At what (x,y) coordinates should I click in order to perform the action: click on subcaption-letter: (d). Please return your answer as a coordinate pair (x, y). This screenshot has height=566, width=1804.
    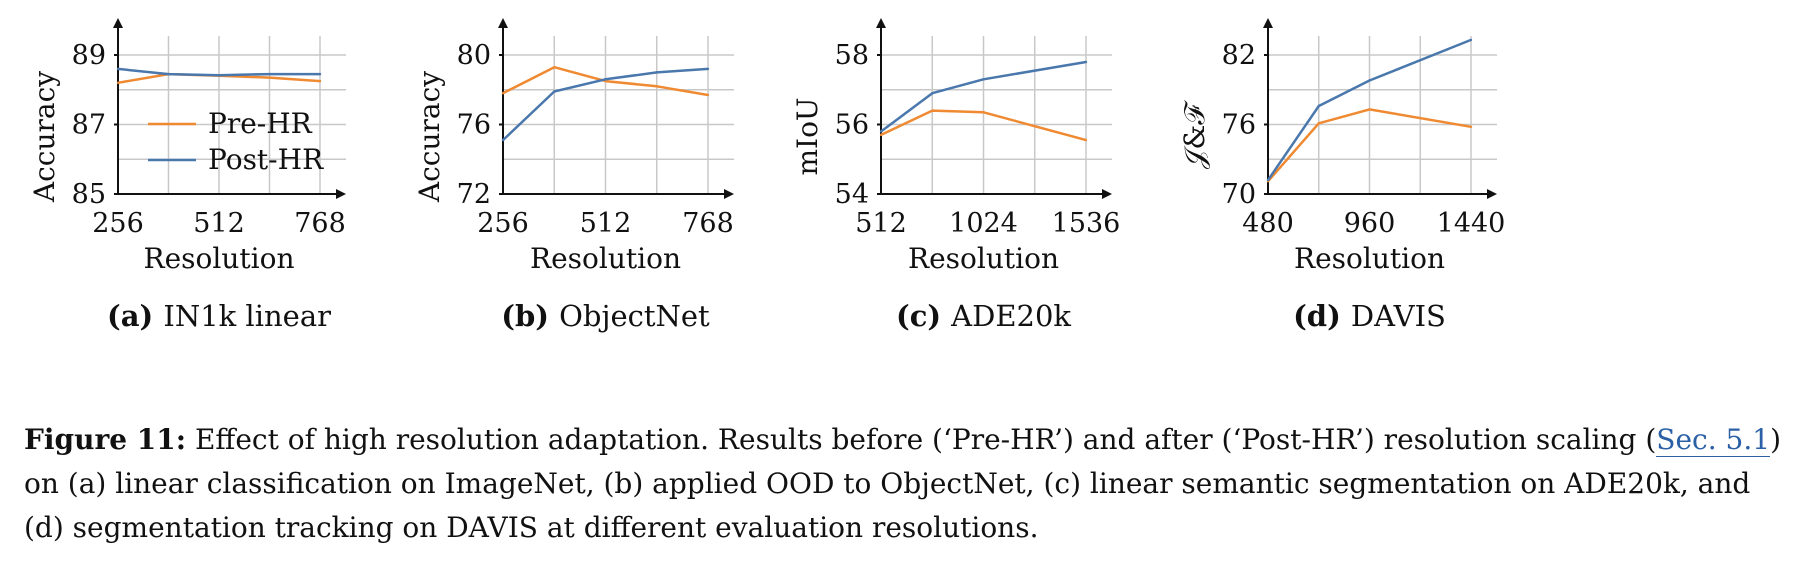
    Looking at the image, I should click on (1322, 316).